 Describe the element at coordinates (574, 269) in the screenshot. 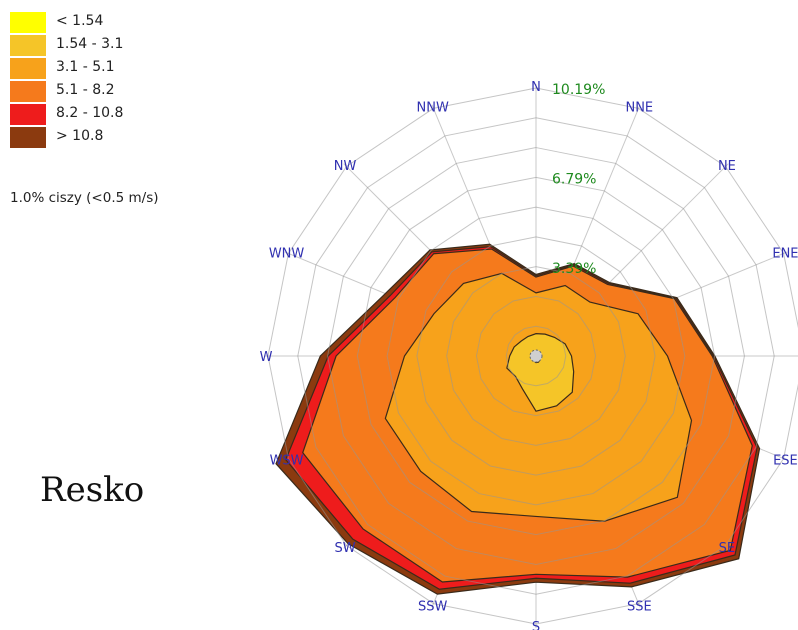

I see `ring-label: 3.39%` at that location.